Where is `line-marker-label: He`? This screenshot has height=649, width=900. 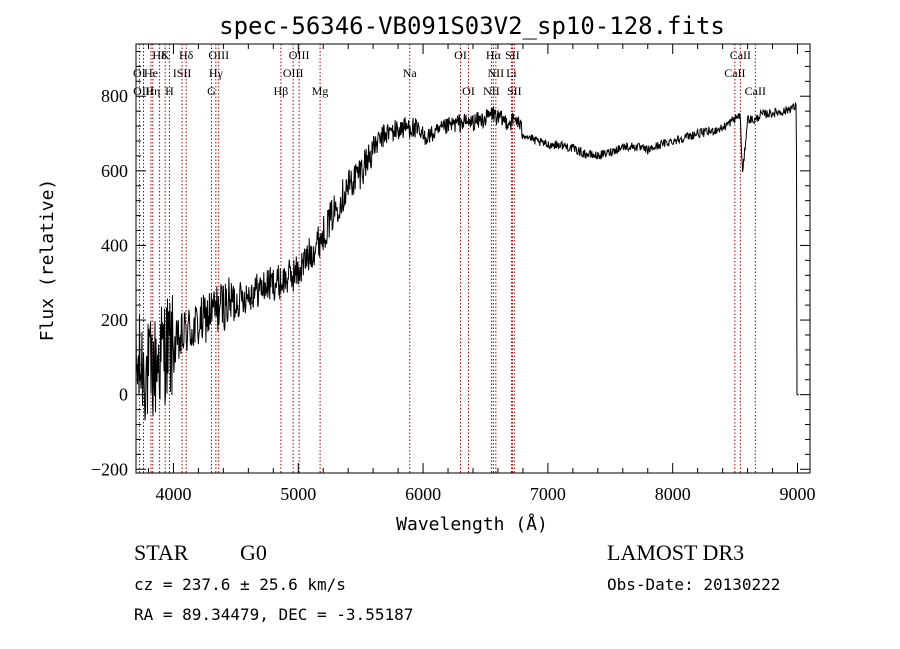
line-marker-label: He is located at coordinates (151, 73).